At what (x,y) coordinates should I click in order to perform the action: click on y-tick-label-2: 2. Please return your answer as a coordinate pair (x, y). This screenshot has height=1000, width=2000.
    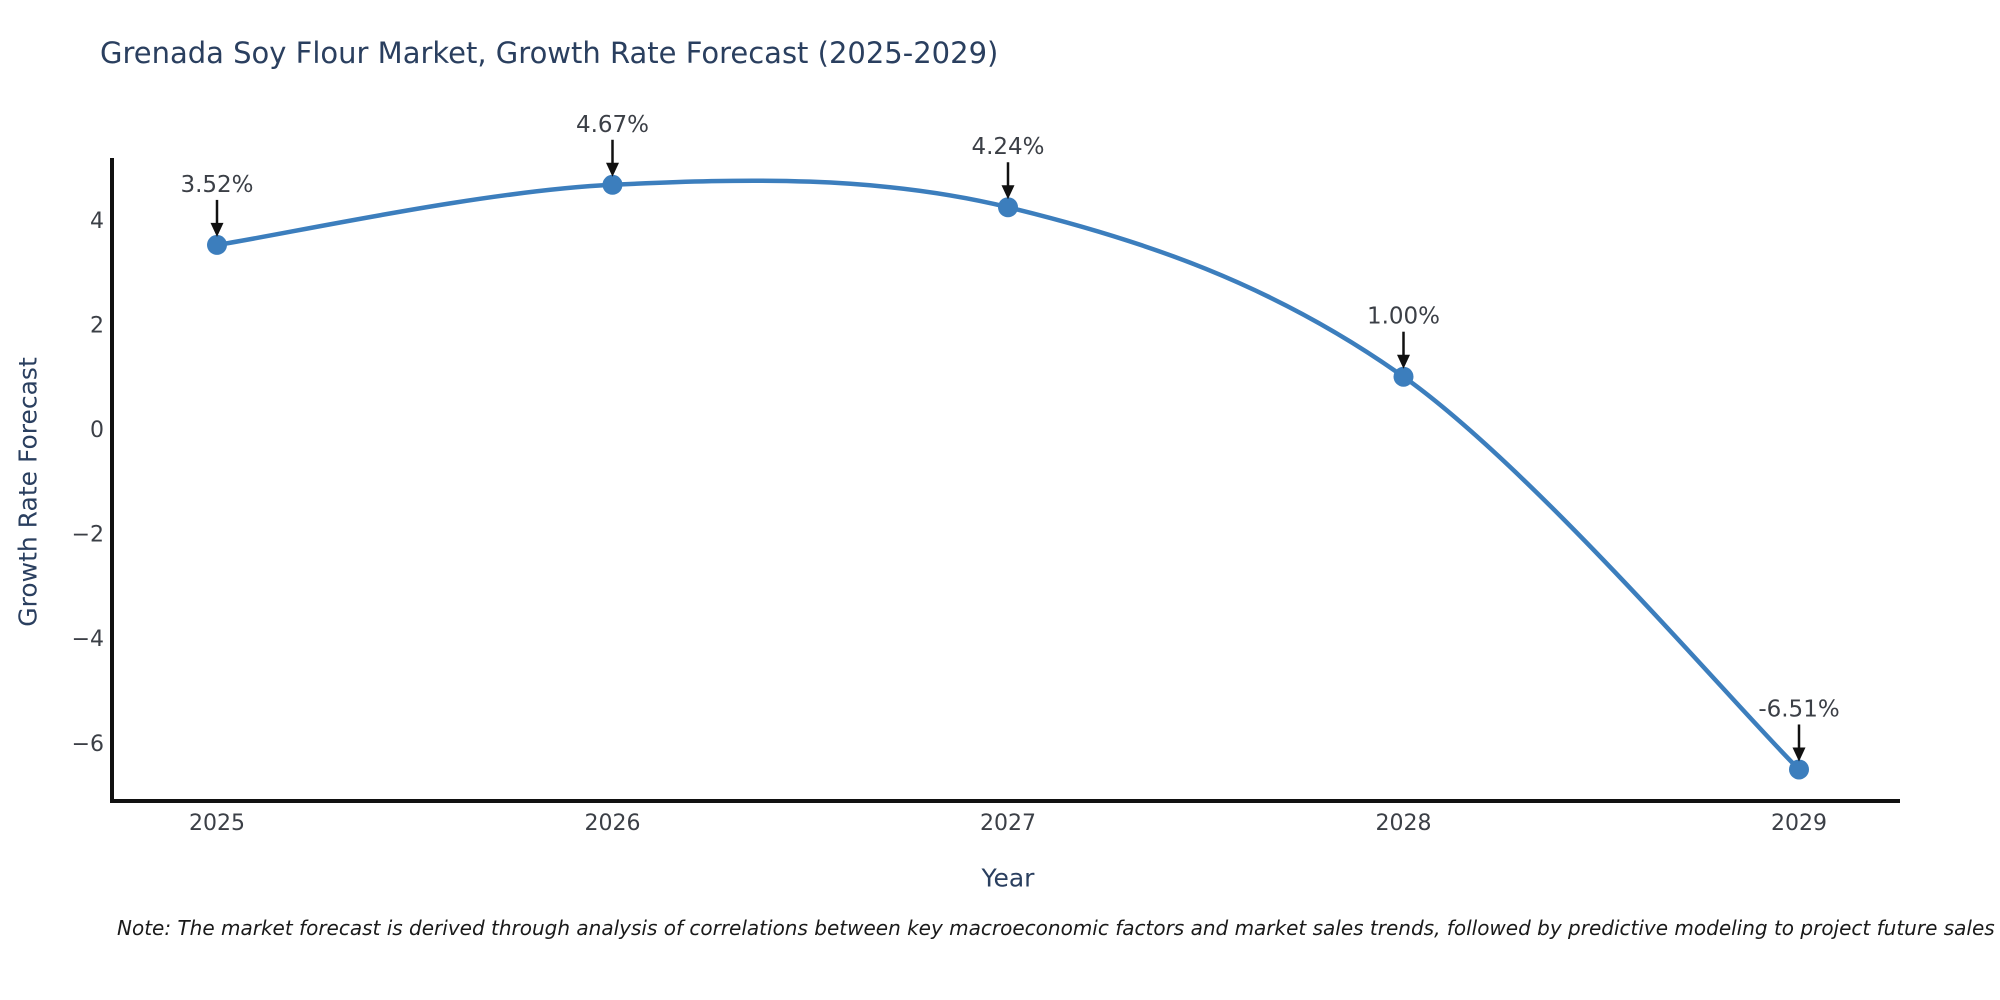
    Looking at the image, I should click on (97, 325).